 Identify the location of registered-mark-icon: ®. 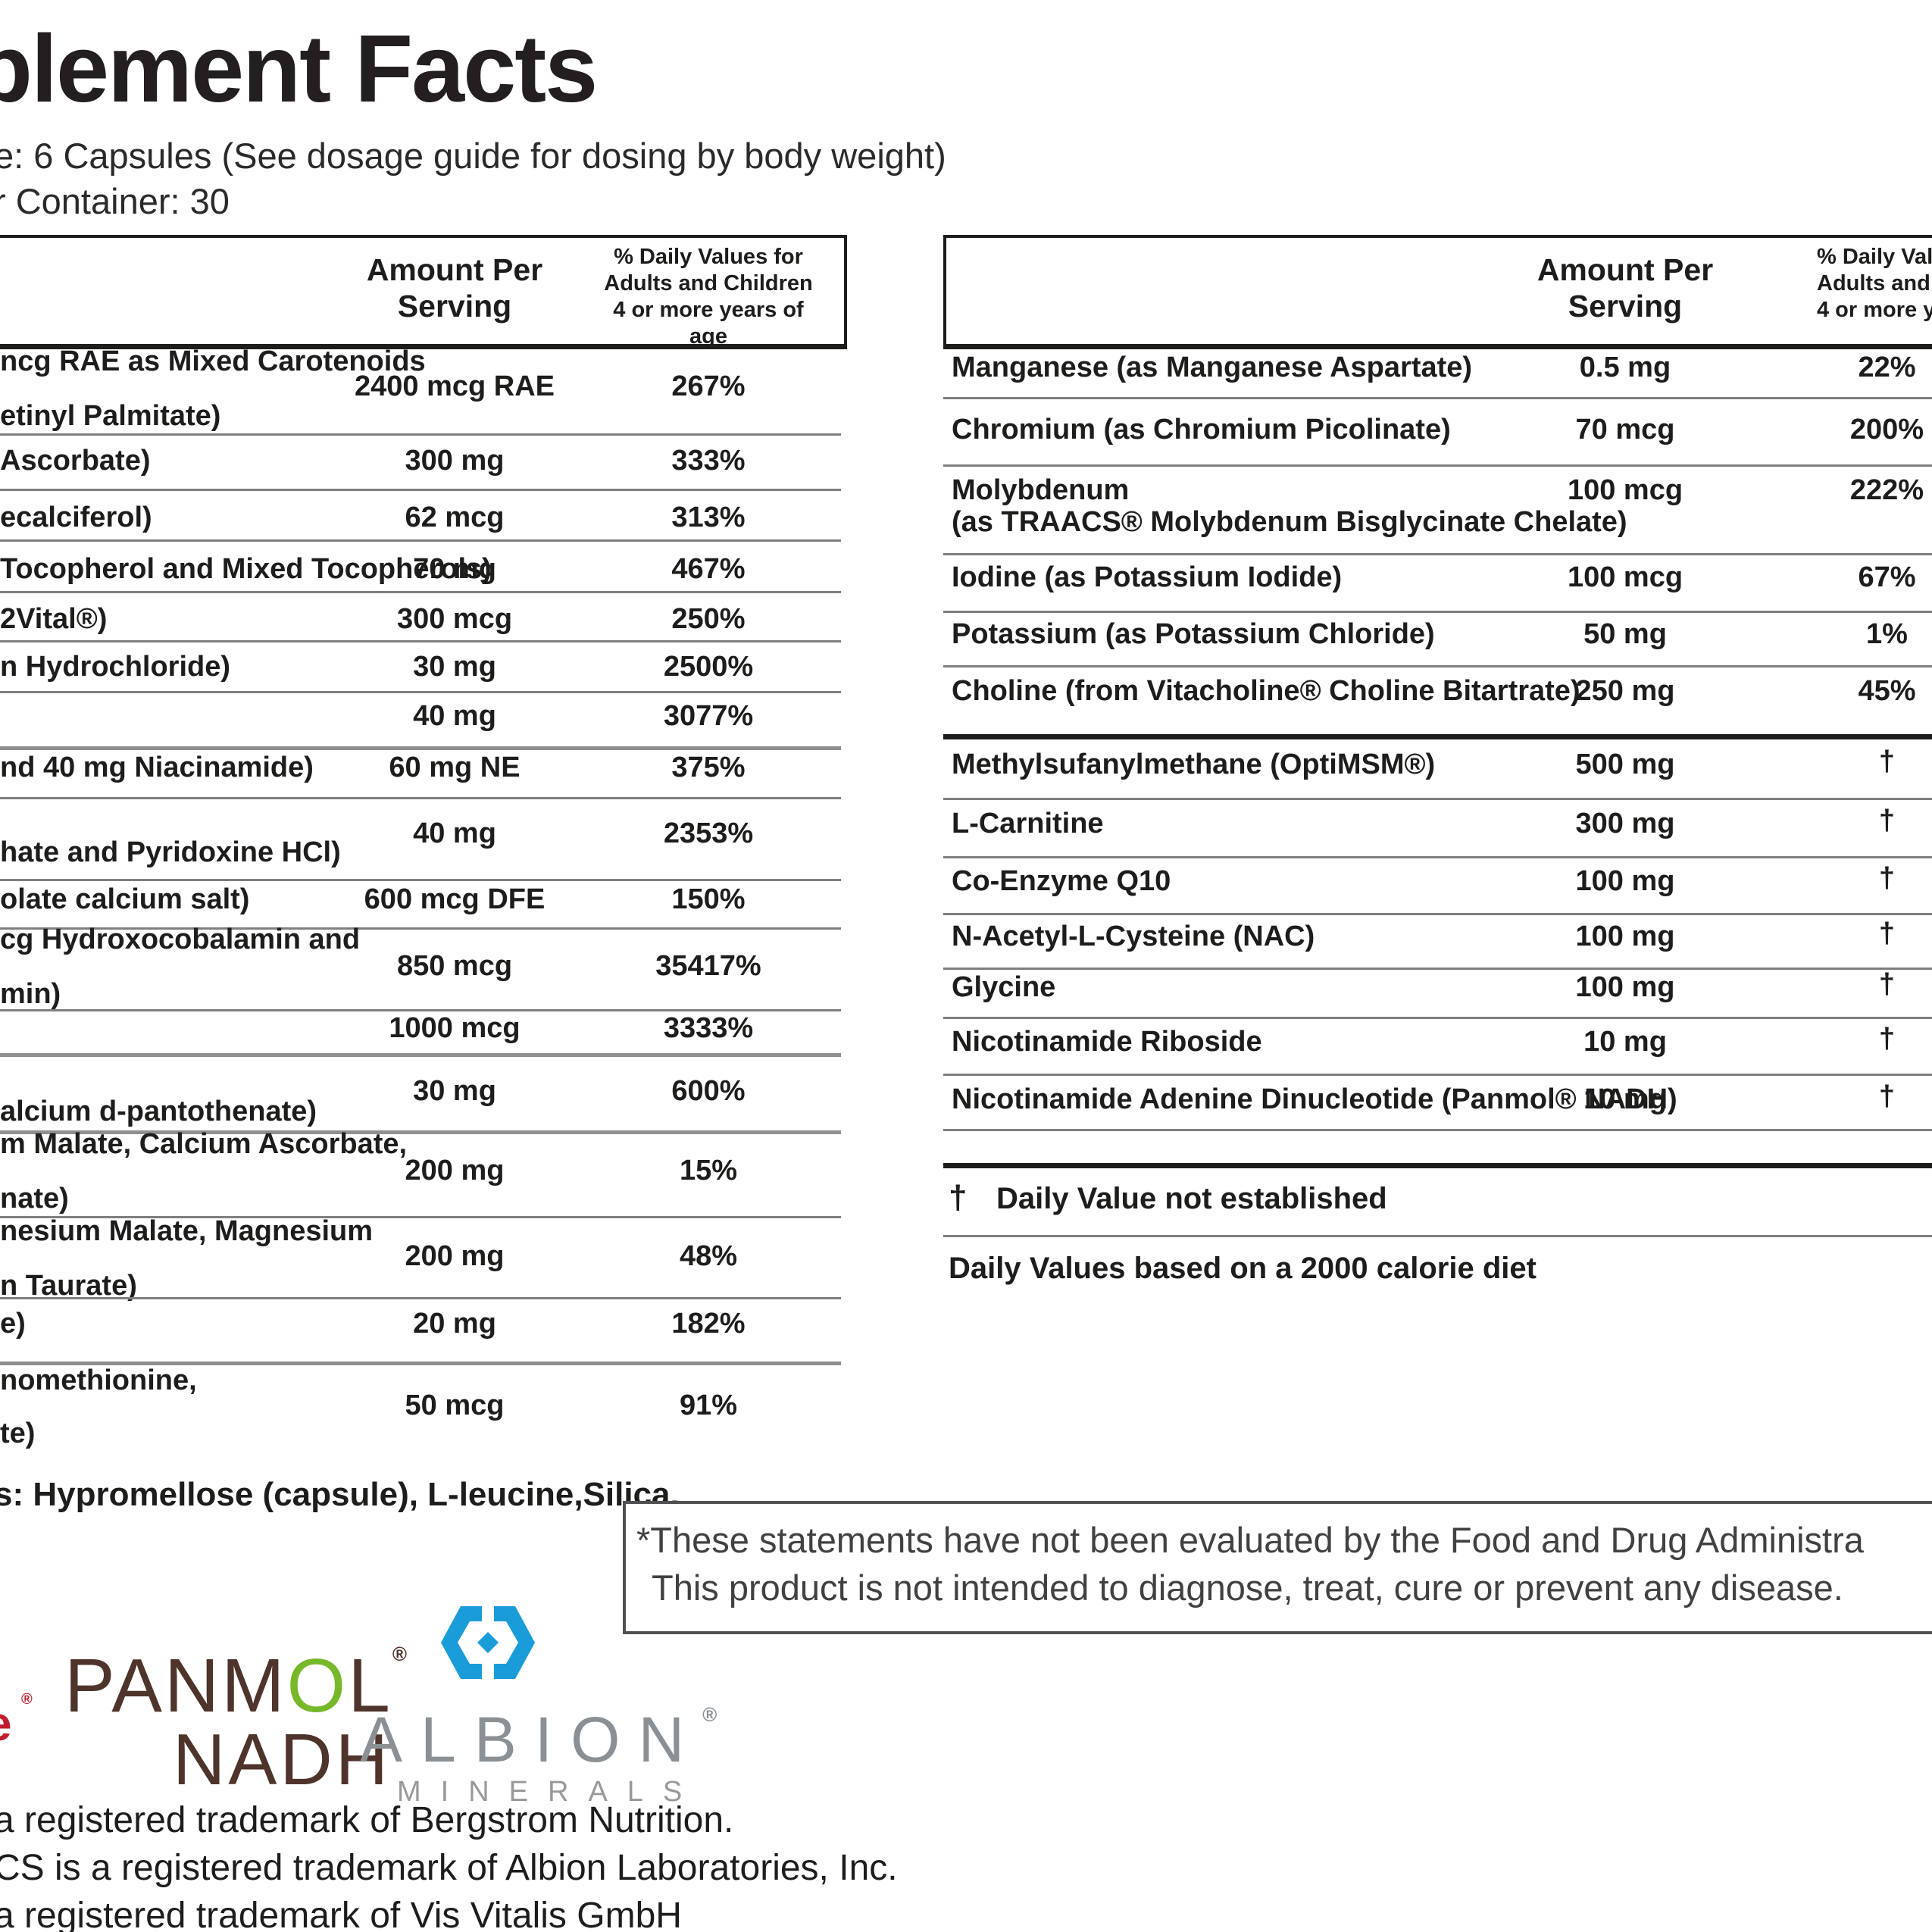
(27, 1699).